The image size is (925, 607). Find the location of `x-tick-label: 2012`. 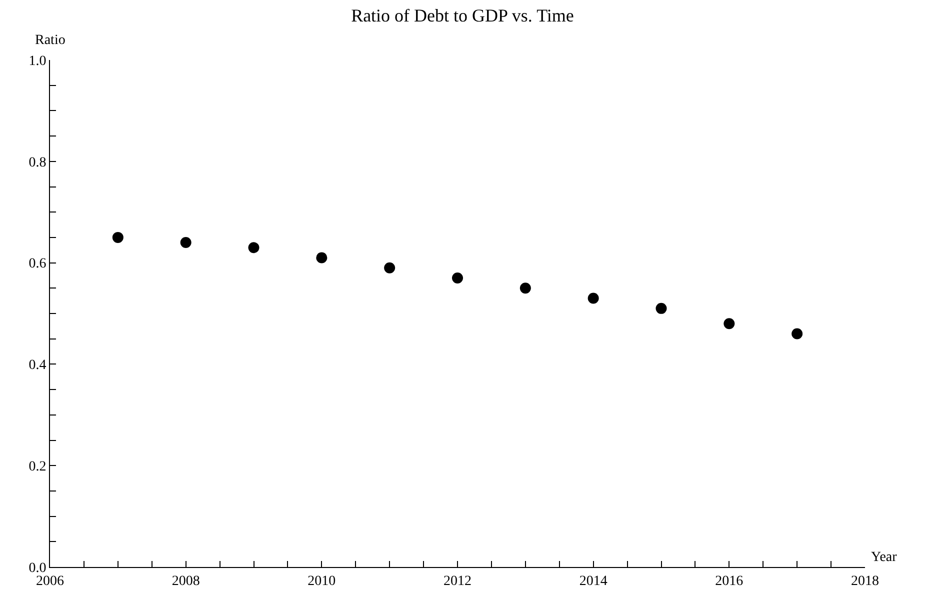

x-tick-label: 2012 is located at coordinates (458, 581).